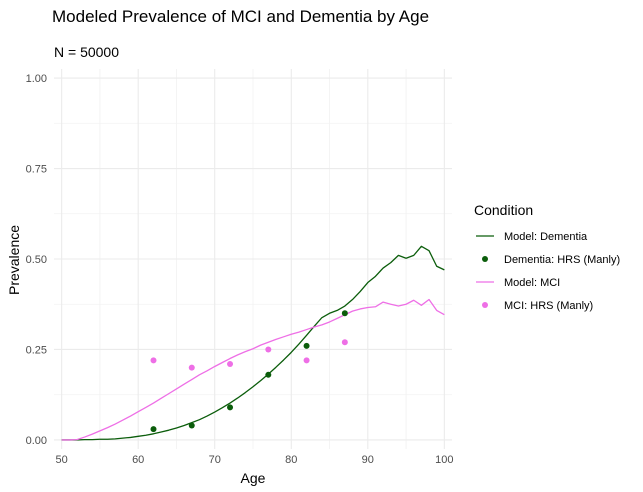  Describe the element at coordinates (36, 441) in the screenshot. I see `y-tick-label: 0.00` at that location.